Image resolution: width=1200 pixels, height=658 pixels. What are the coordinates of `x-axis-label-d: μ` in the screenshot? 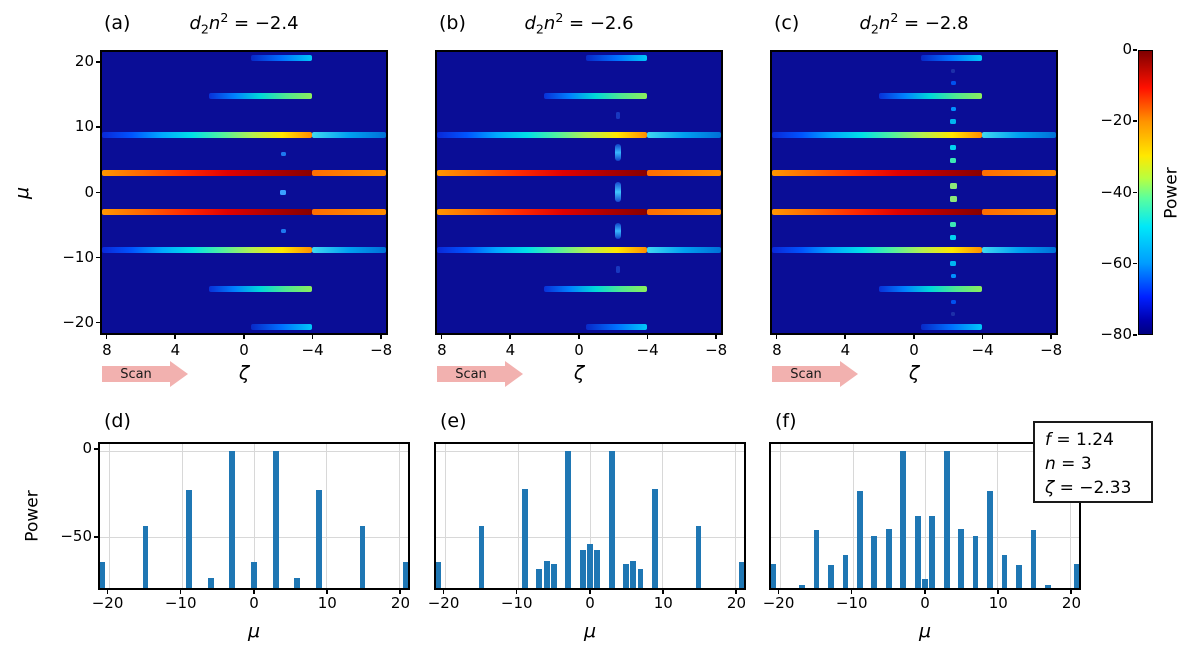 It's located at (254, 631).